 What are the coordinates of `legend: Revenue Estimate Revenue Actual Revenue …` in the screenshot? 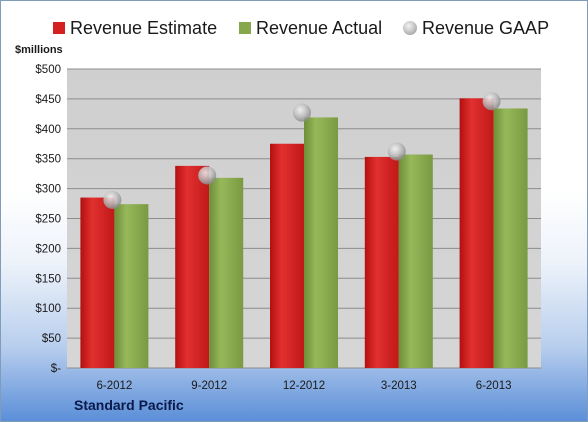 It's located at (294, 21).